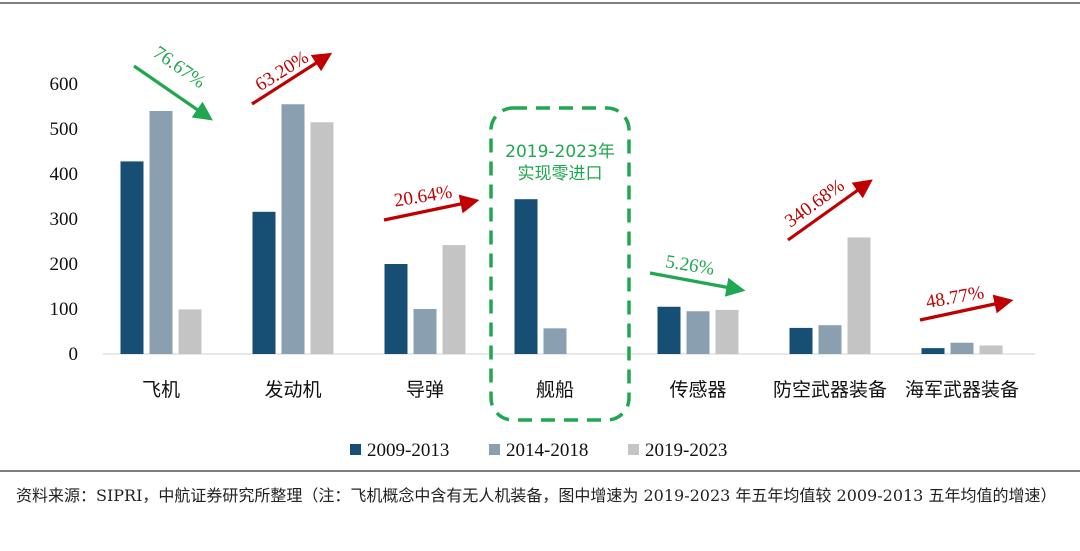  What do you see at coordinates (560, 264) in the screenshot?
I see `highlight-box` at bounding box center [560, 264].